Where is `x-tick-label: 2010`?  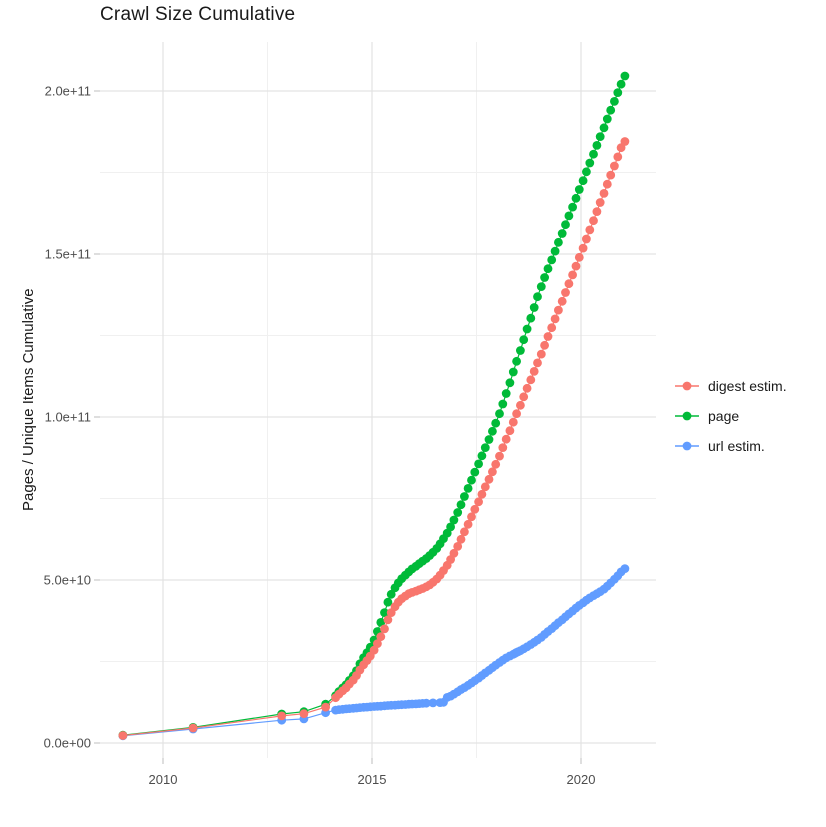
x-tick-label: 2010 is located at coordinates (163, 779).